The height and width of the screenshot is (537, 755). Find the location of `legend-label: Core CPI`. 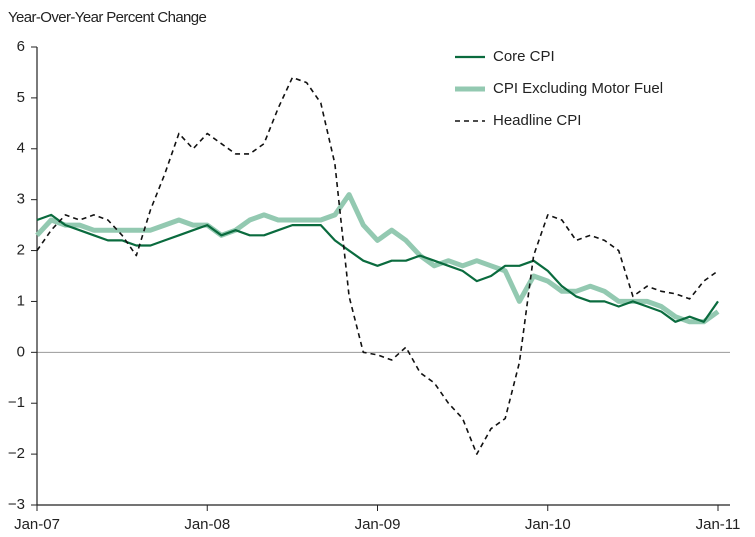

legend-label: Core CPI is located at coordinates (524, 56).